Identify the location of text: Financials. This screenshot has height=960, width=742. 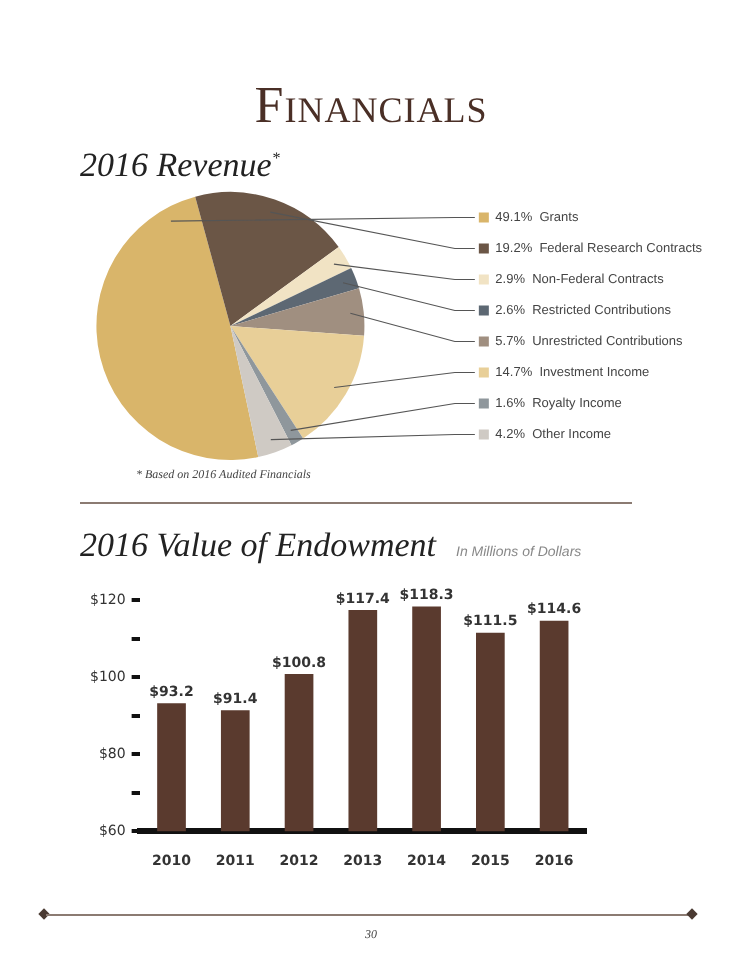
(371, 106).